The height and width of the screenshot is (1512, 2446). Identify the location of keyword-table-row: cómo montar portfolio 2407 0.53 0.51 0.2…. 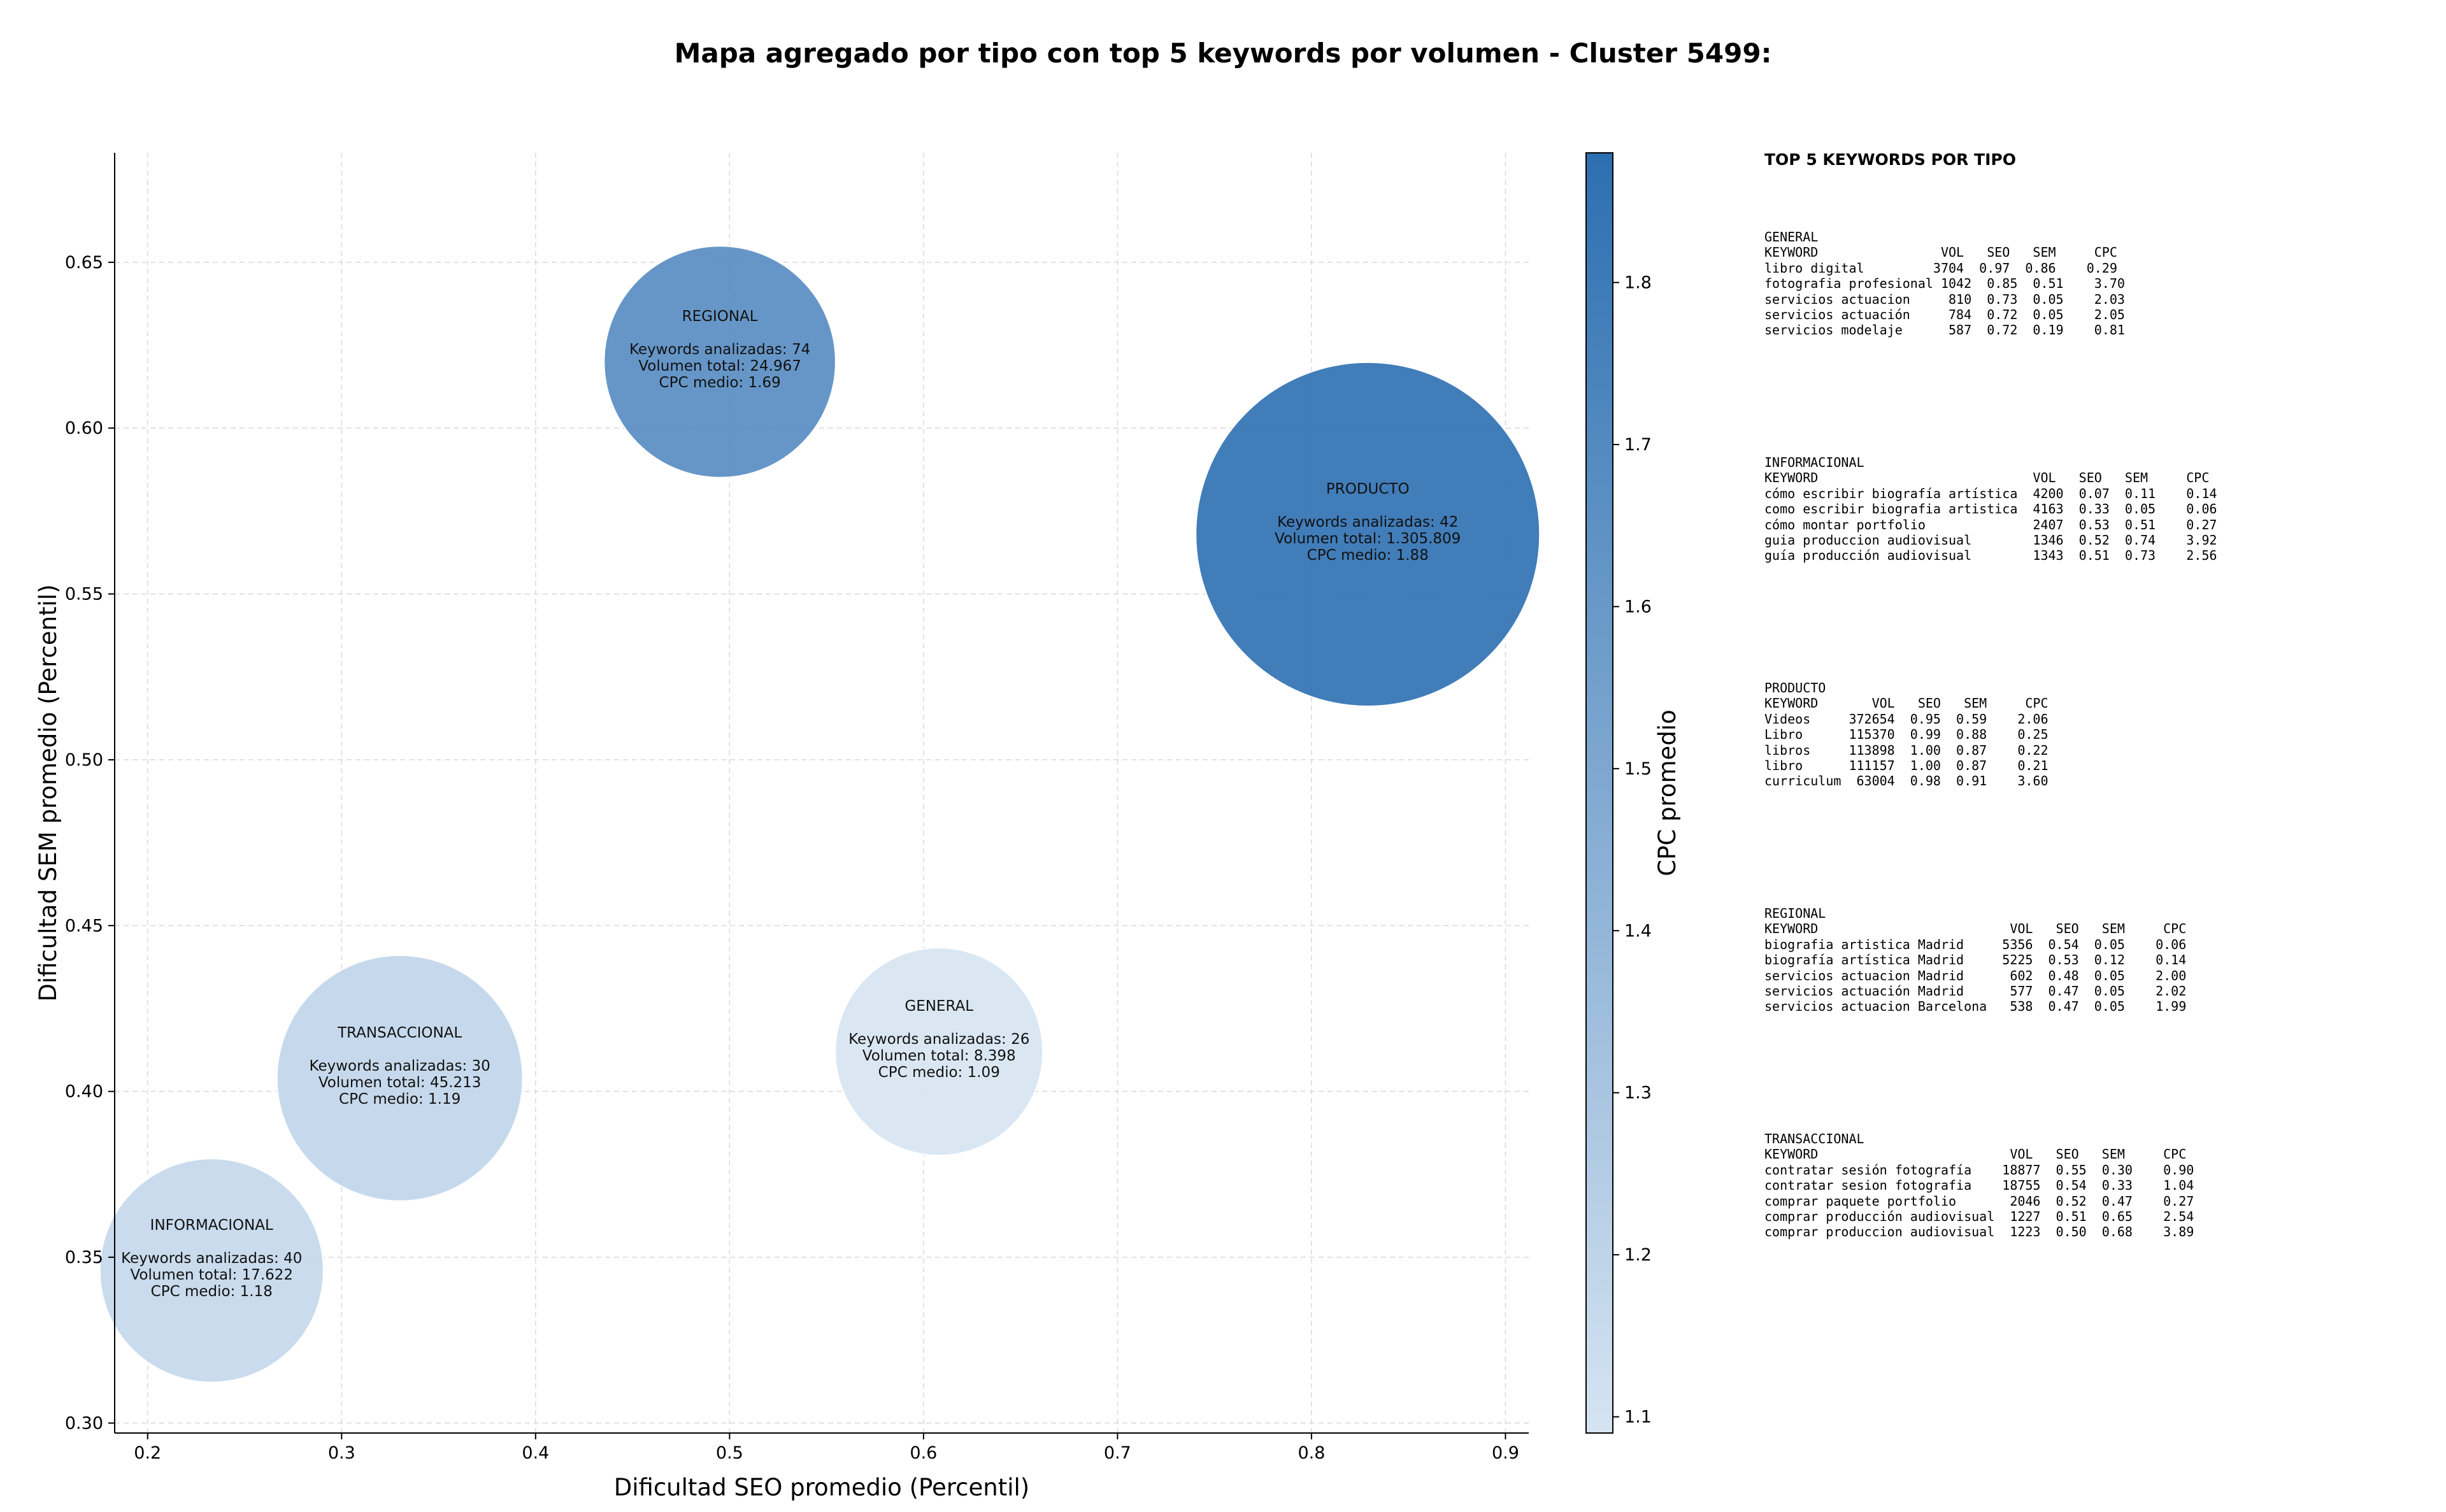
(1991, 524).